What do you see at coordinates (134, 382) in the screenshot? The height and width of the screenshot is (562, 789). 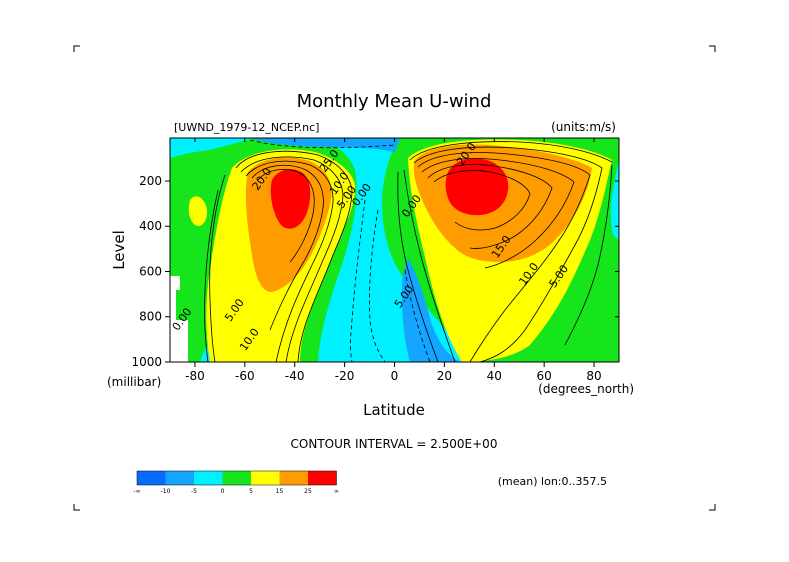 I see `y-axis-units: (millibar)` at bounding box center [134, 382].